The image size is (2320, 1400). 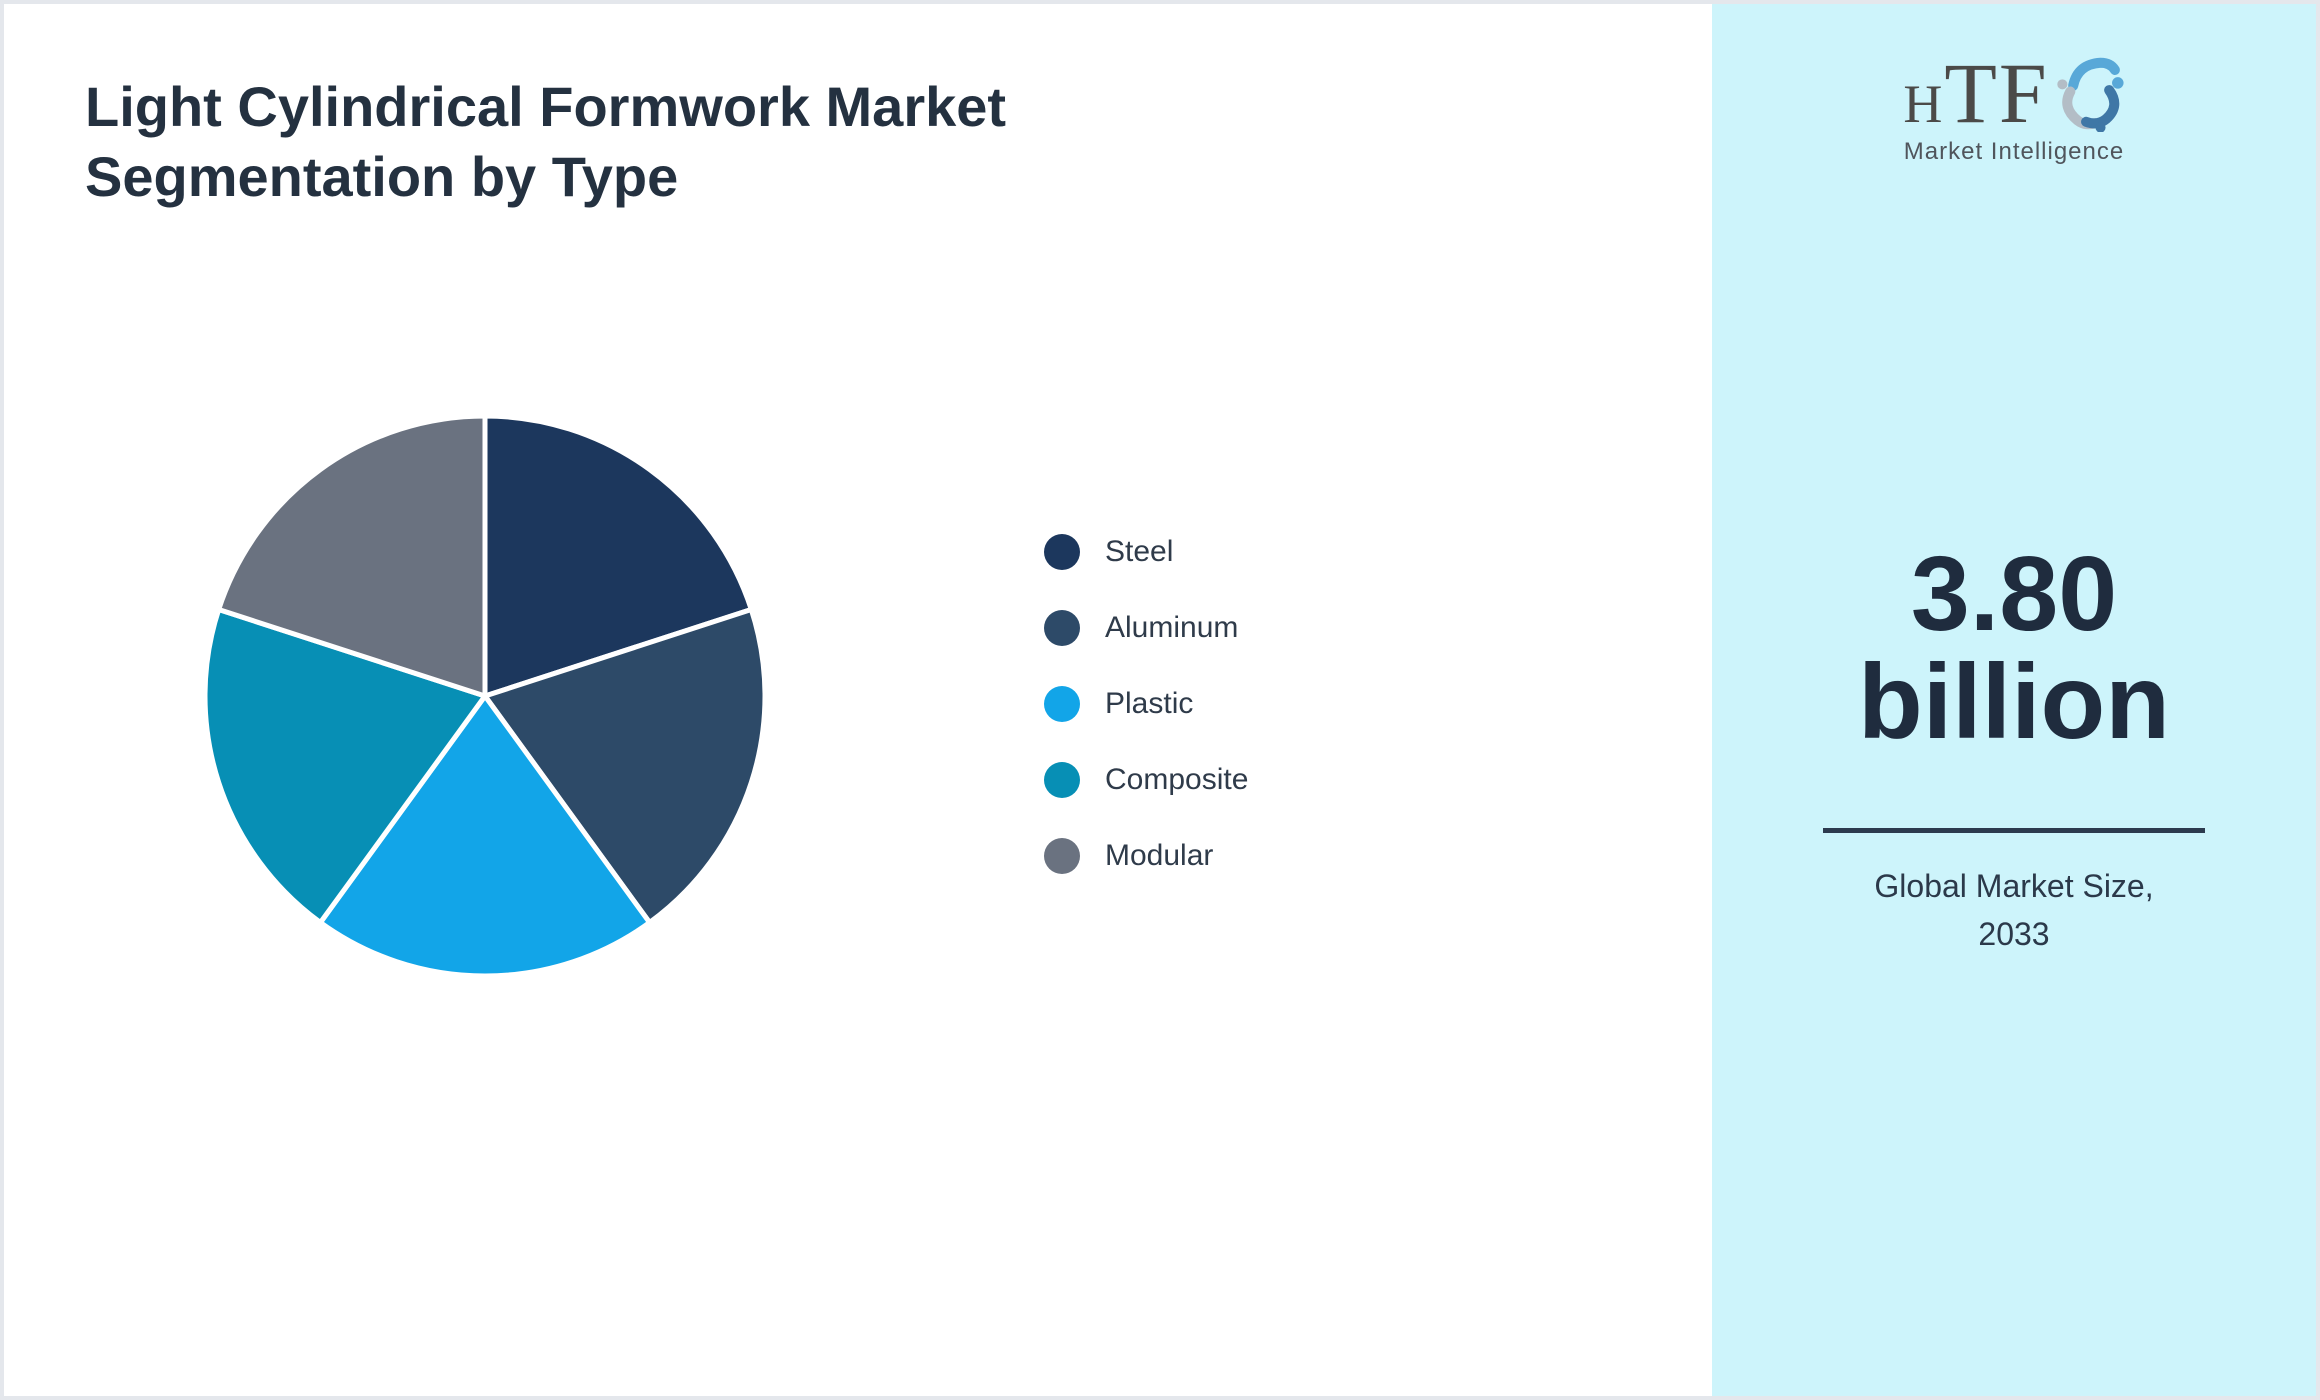 What do you see at coordinates (2014, 934) in the screenshot?
I see `market-size-caption-line-2: 2033` at bounding box center [2014, 934].